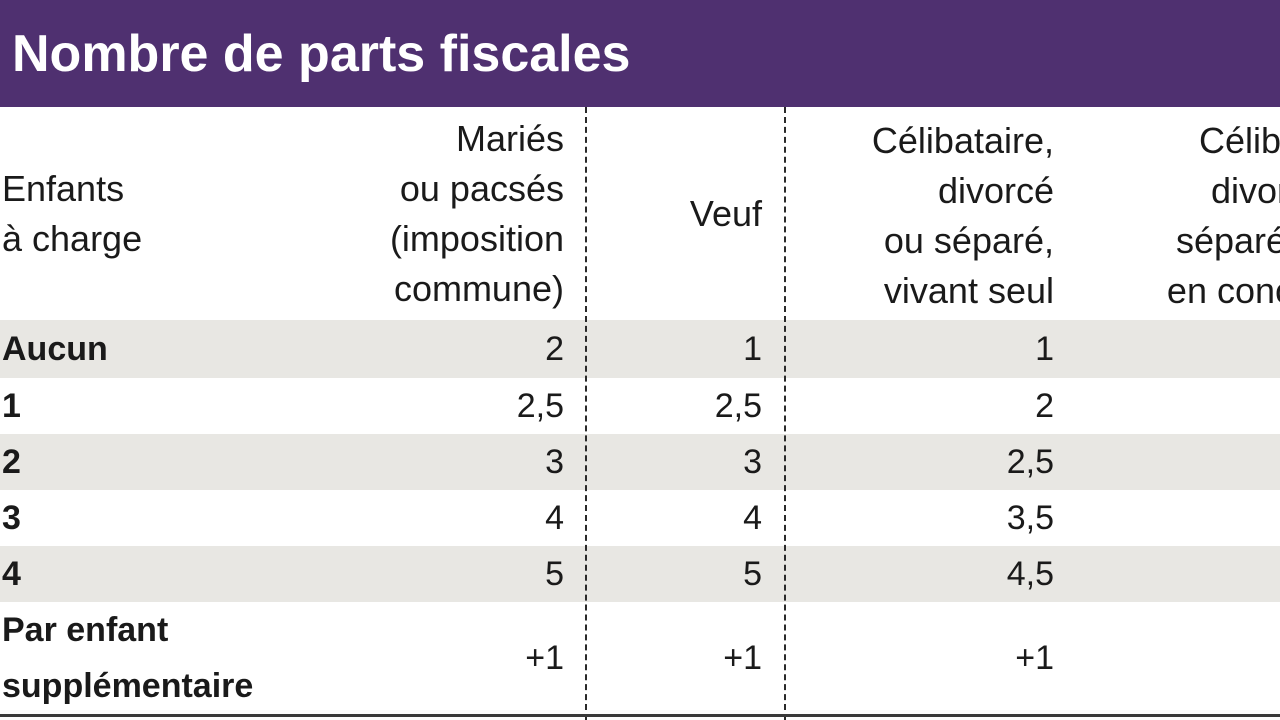 This screenshot has width=1280, height=720. What do you see at coordinates (640, 715) in the screenshot?
I see `table-bottom-rule` at bounding box center [640, 715].